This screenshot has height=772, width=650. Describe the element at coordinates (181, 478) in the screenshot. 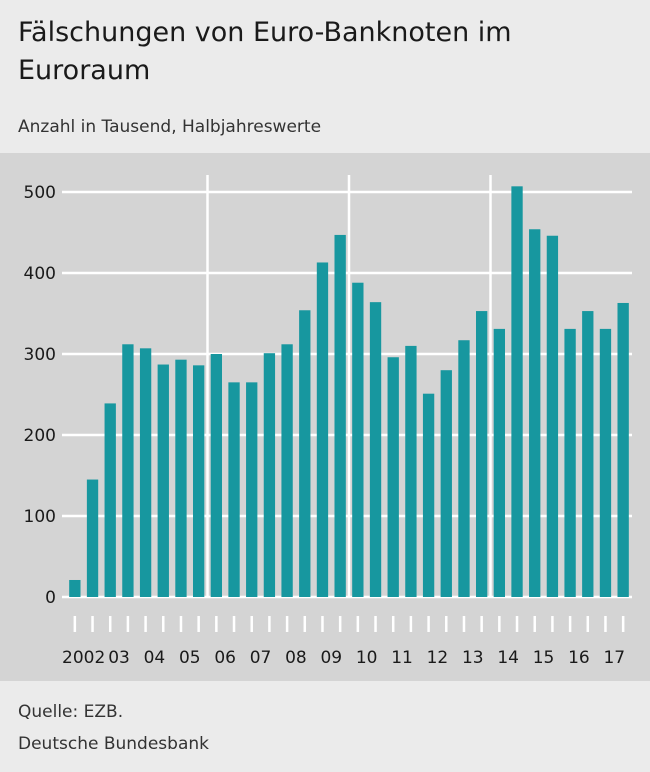

I see `bar-2005-h1` at that location.